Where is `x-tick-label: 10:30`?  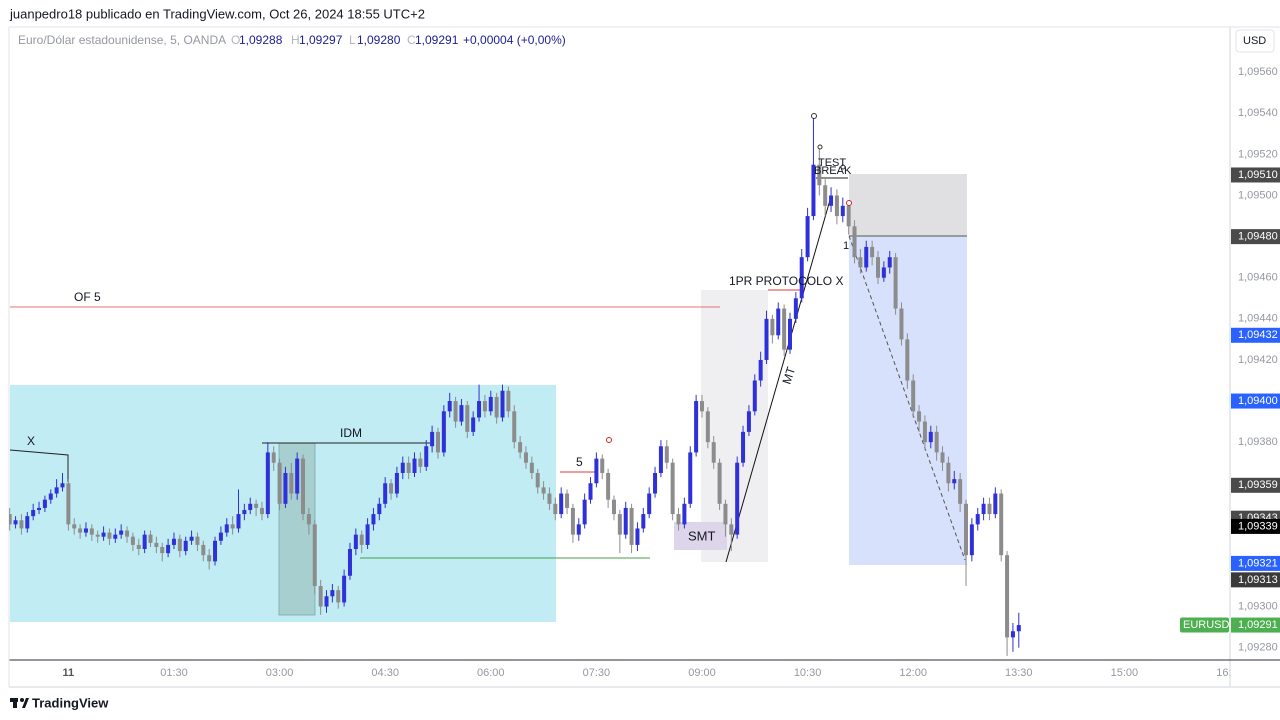
x-tick-label: 10:30 is located at coordinates (808, 673).